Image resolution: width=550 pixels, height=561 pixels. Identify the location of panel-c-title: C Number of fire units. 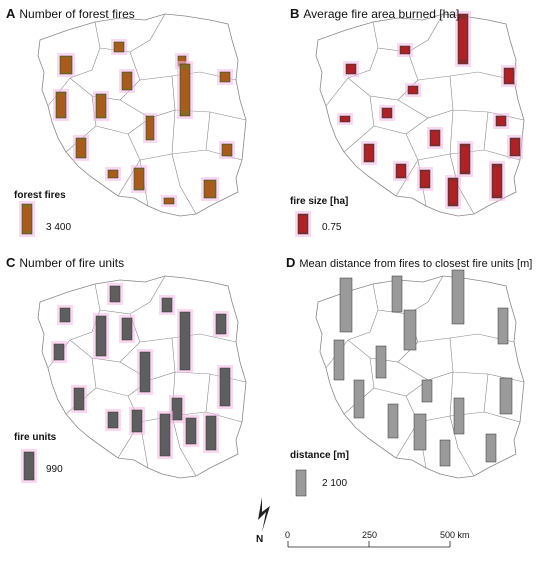
(65, 262).